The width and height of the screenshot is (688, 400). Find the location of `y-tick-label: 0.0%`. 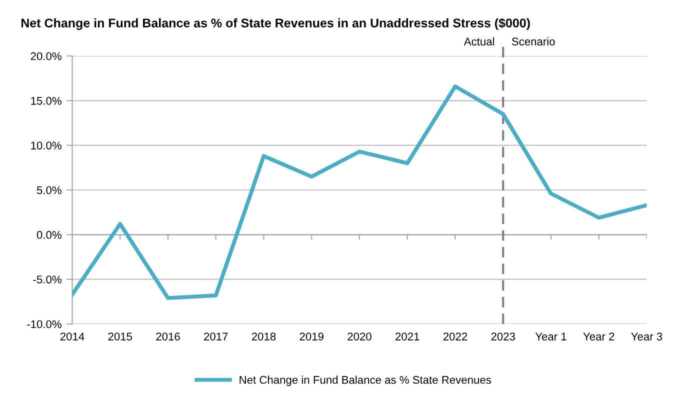

y-tick-label: 0.0% is located at coordinates (49, 234).